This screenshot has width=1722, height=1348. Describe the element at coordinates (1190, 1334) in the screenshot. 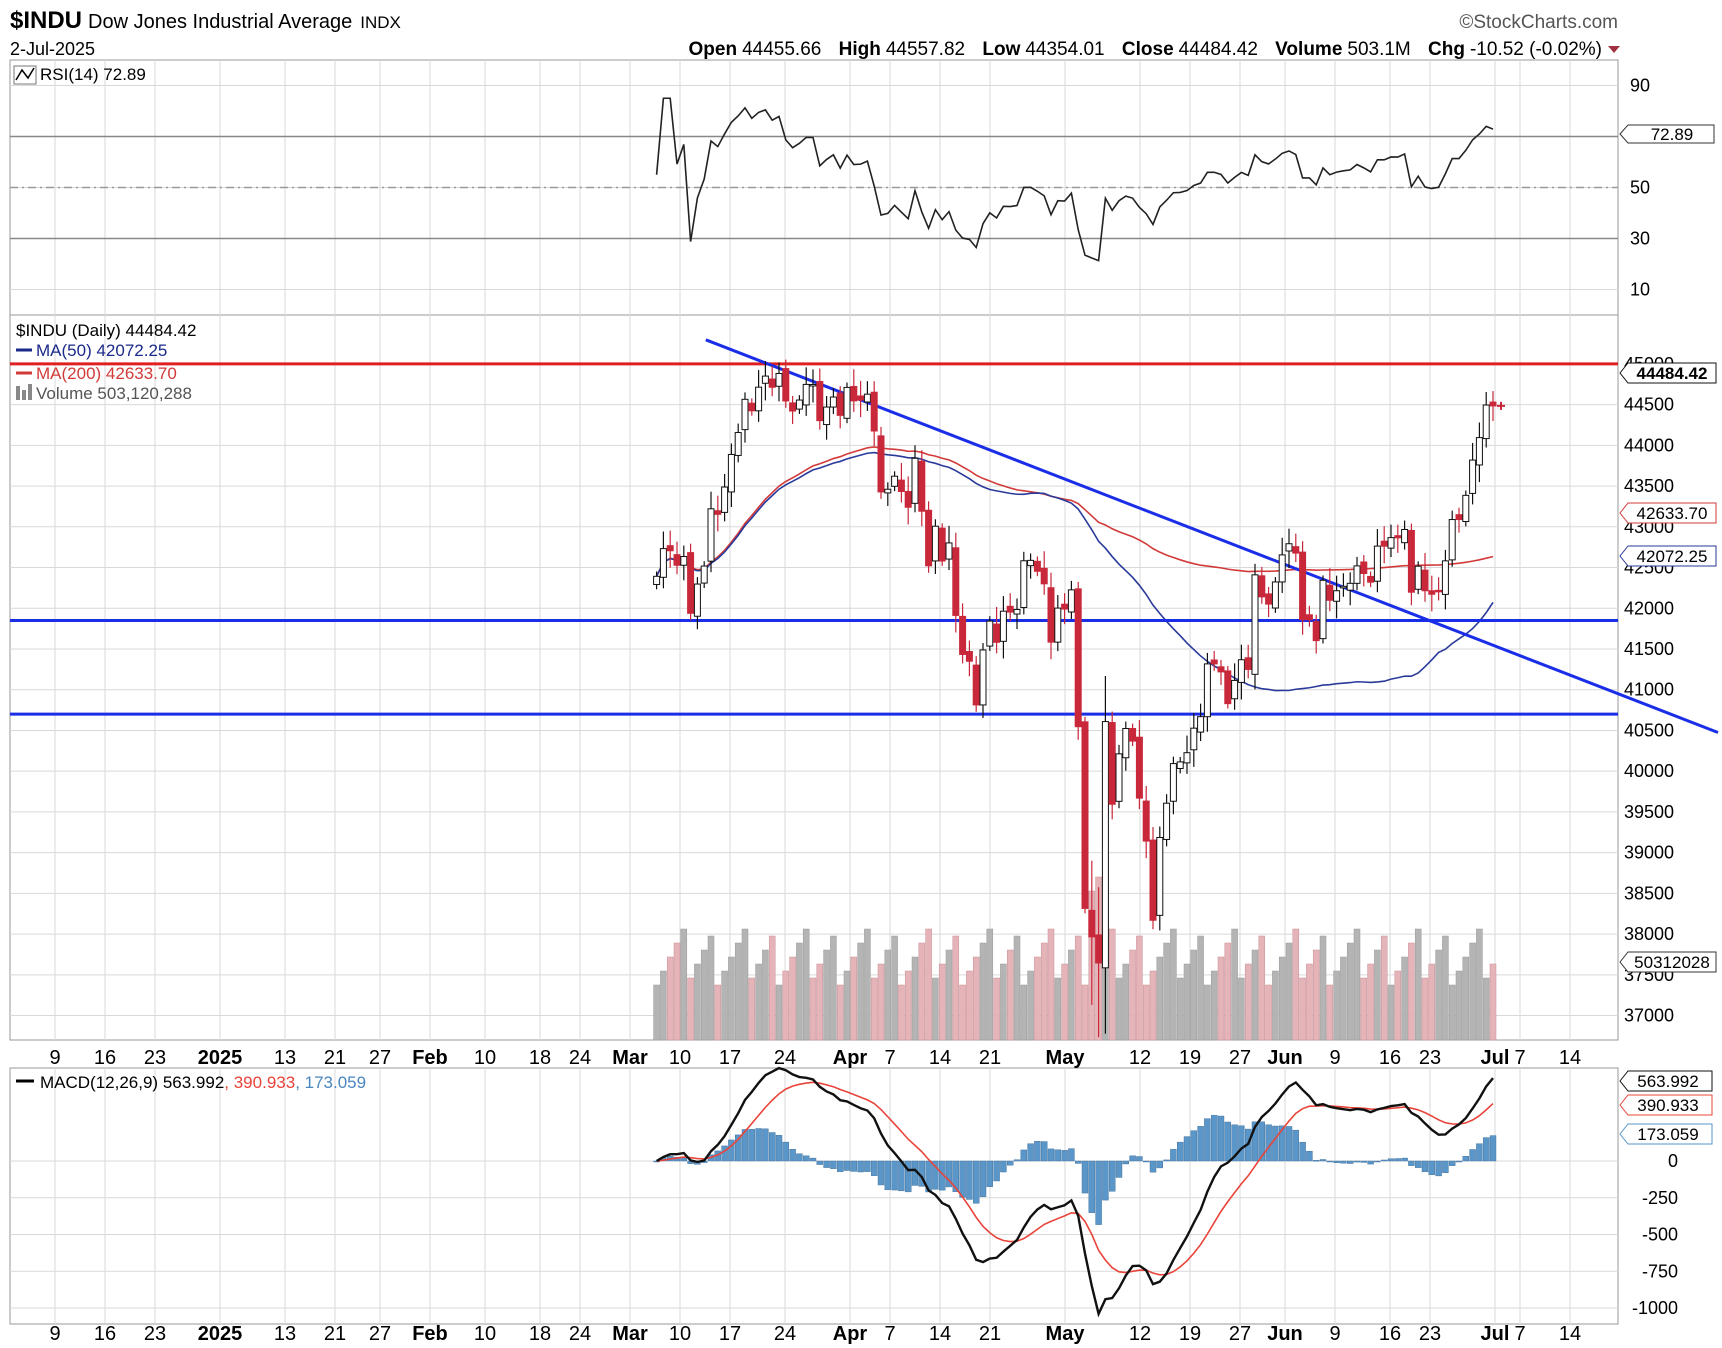

I see `macd-x-tick-label: 19` at that location.